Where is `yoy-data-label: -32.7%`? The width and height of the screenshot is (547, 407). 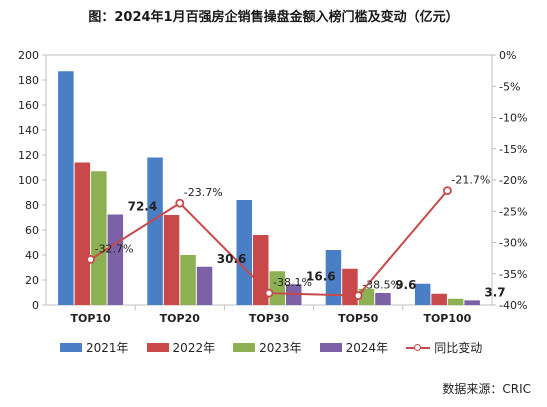
yoy-data-label: -32.7% is located at coordinates (114, 248).